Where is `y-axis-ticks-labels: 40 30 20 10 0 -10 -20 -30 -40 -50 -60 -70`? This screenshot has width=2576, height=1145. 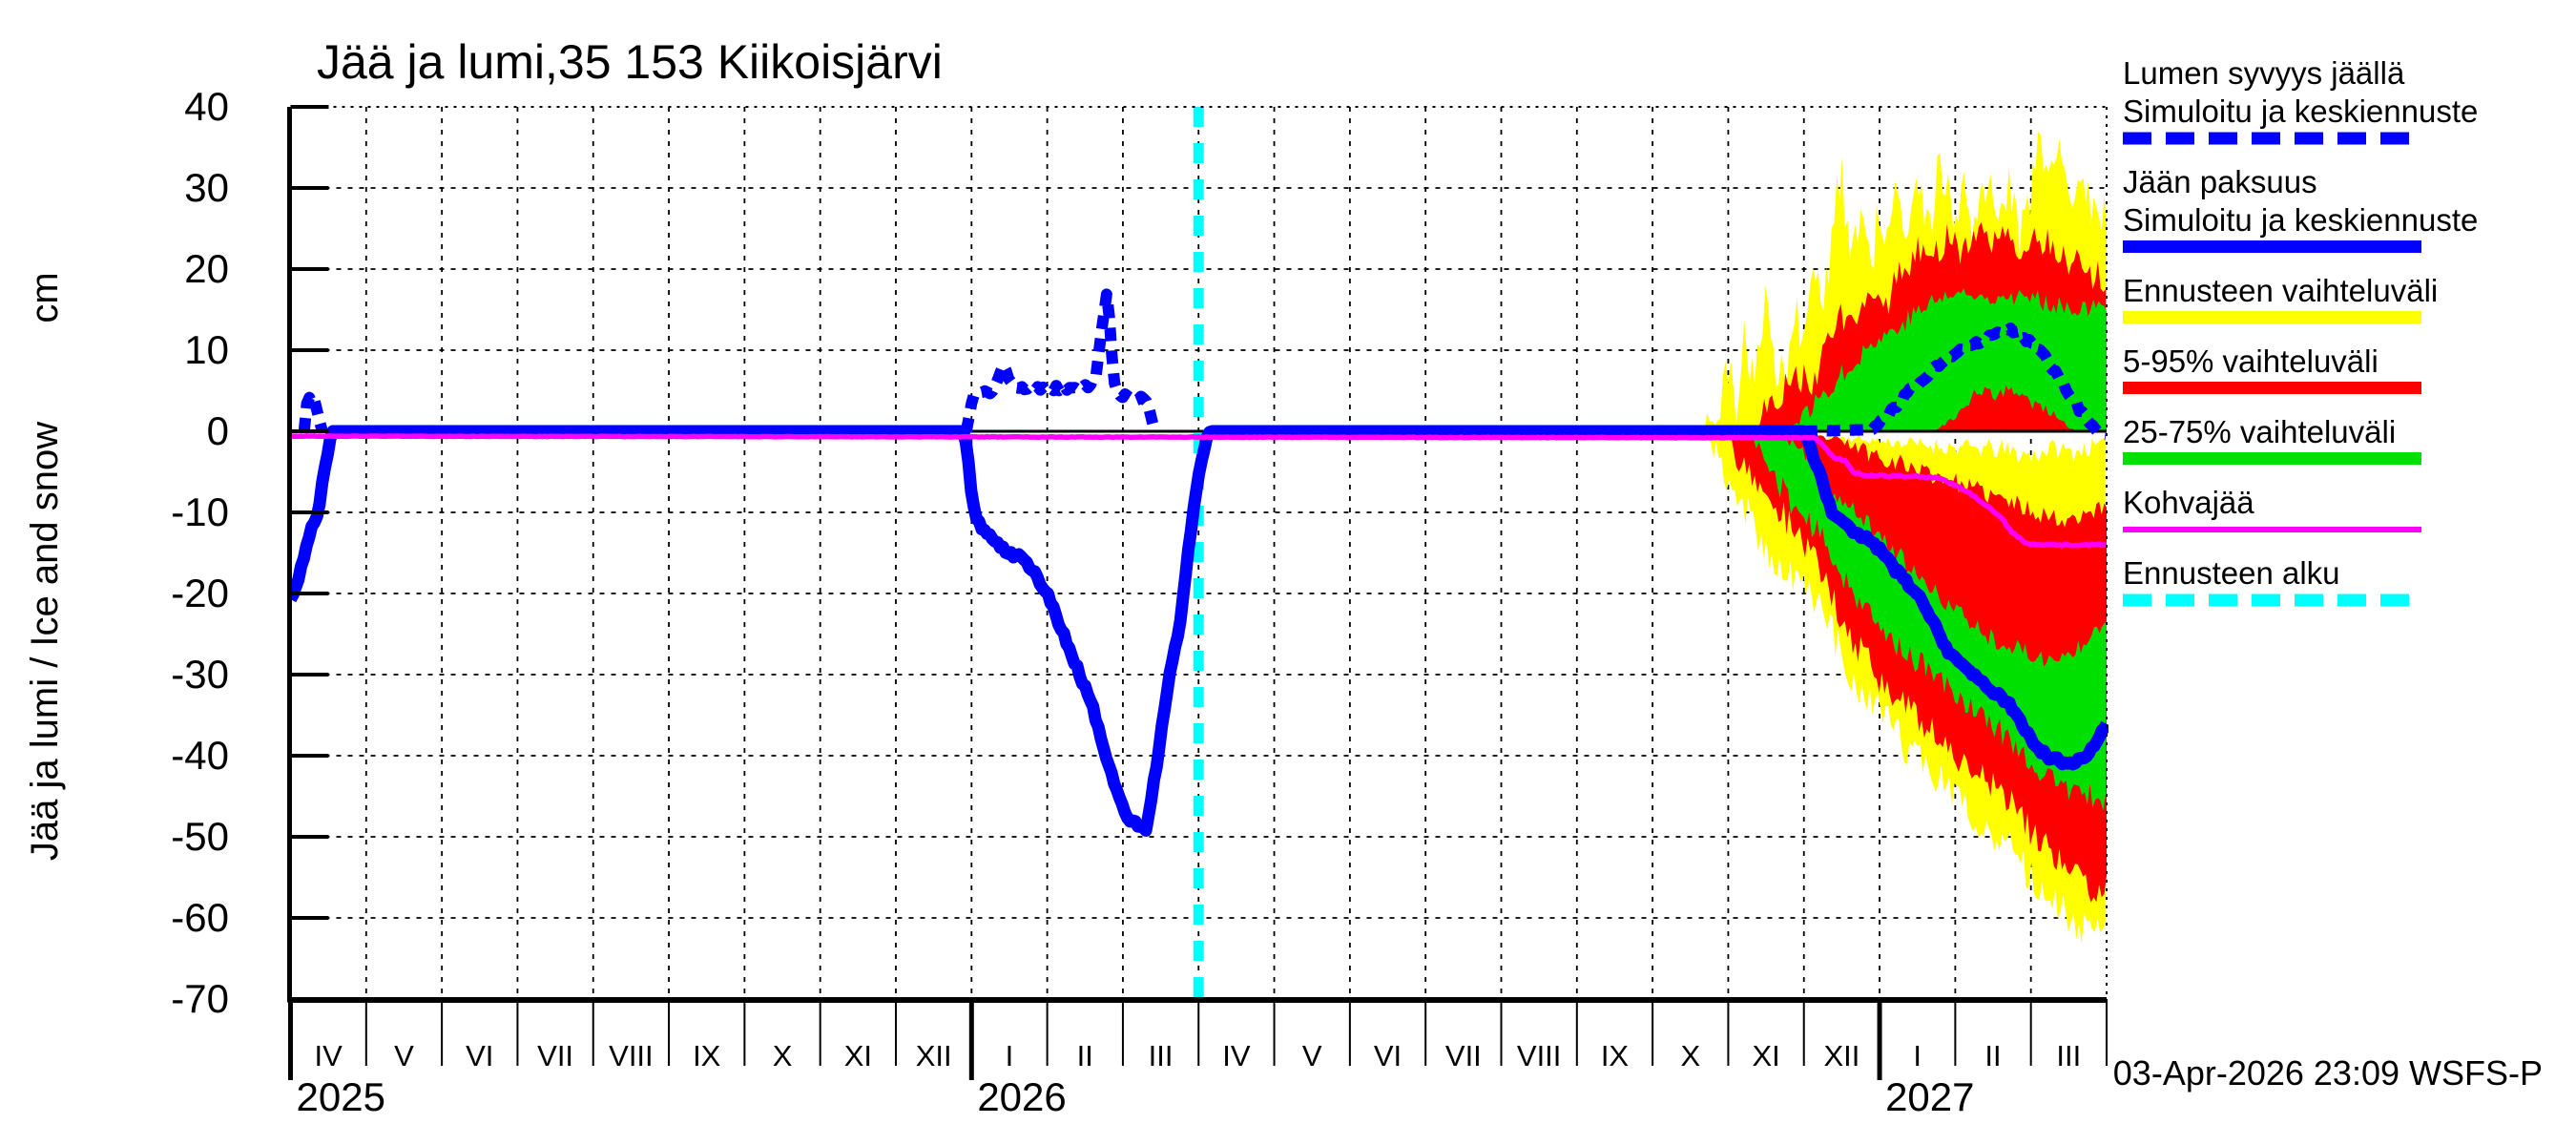 y-axis-ticks-labels: 40 30 20 10 0 -10 -20 -30 -40 -50 -60 -70 is located at coordinates (250, 553).